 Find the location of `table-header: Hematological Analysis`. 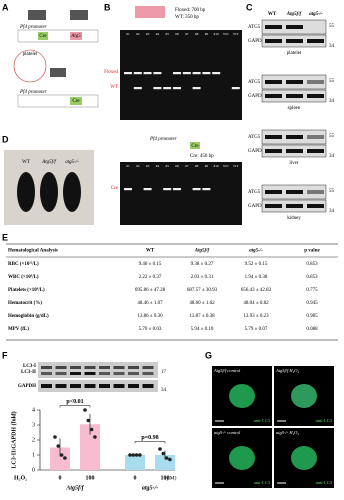

table-header: Hematological Analysis is located at coordinates (33, 251).